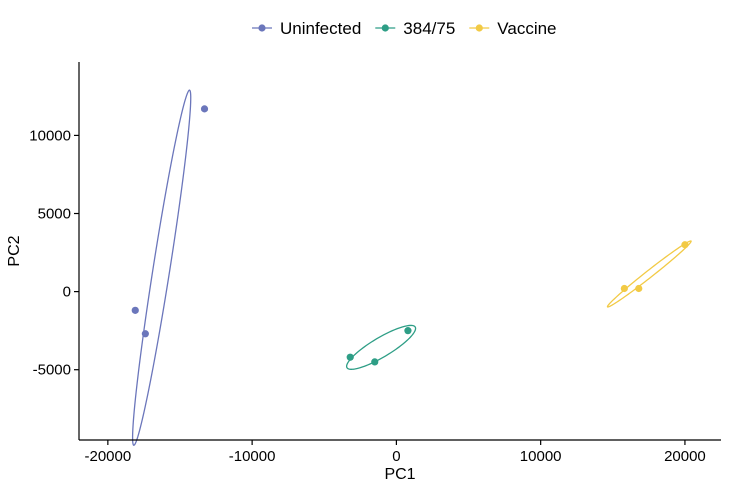 The image size is (729, 490). I want to click on y-tick-label: 5000, so click(54, 214).